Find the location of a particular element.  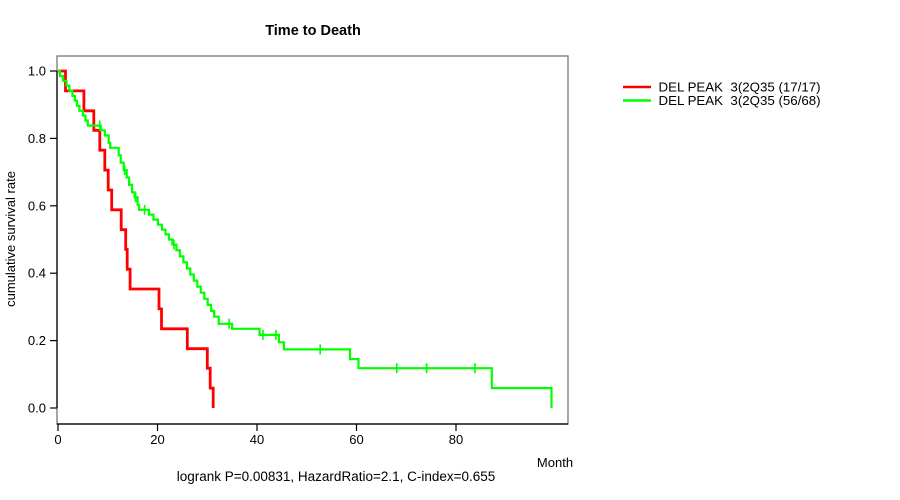

x-tick-label: 80 is located at coordinates (456, 439).